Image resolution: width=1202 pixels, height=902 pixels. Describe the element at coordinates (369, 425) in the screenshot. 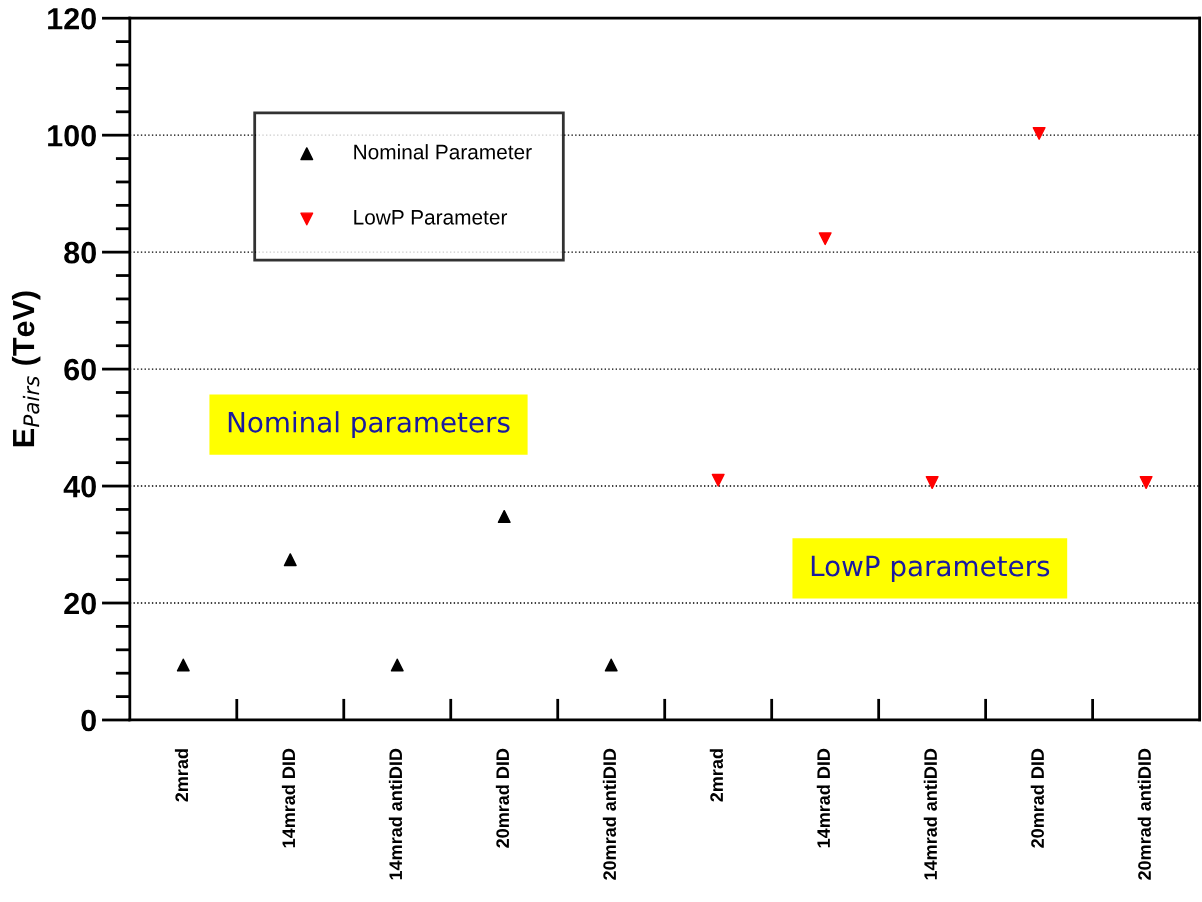

I see `annotation: Nominal parameters` at that location.